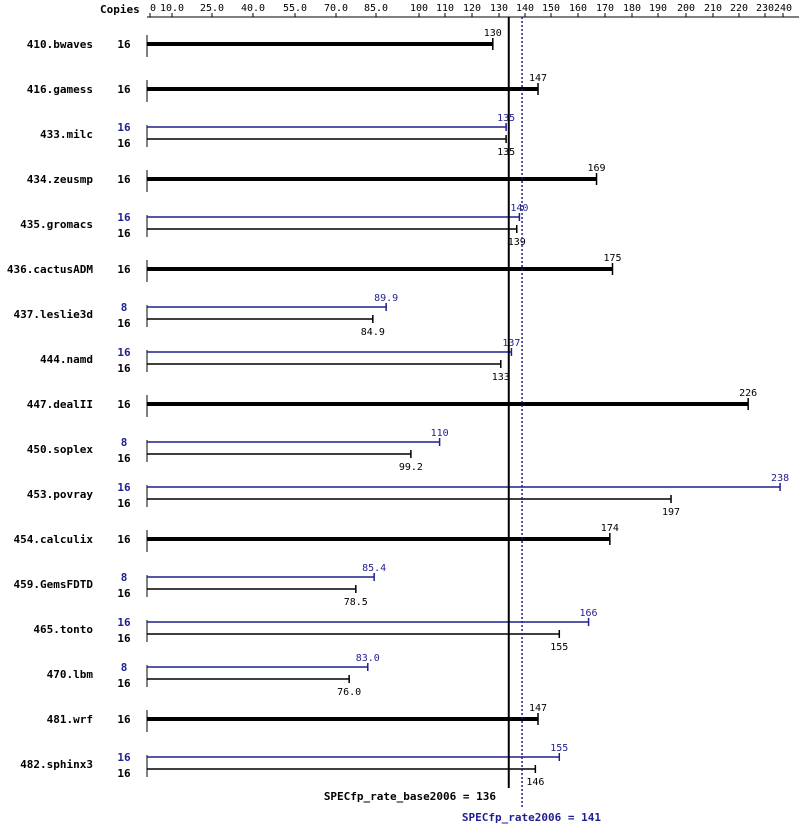 The height and width of the screenshot is (831, 799). I want to click on benchmark-row: 434.zeusmp 16 169, so click(316, 177).